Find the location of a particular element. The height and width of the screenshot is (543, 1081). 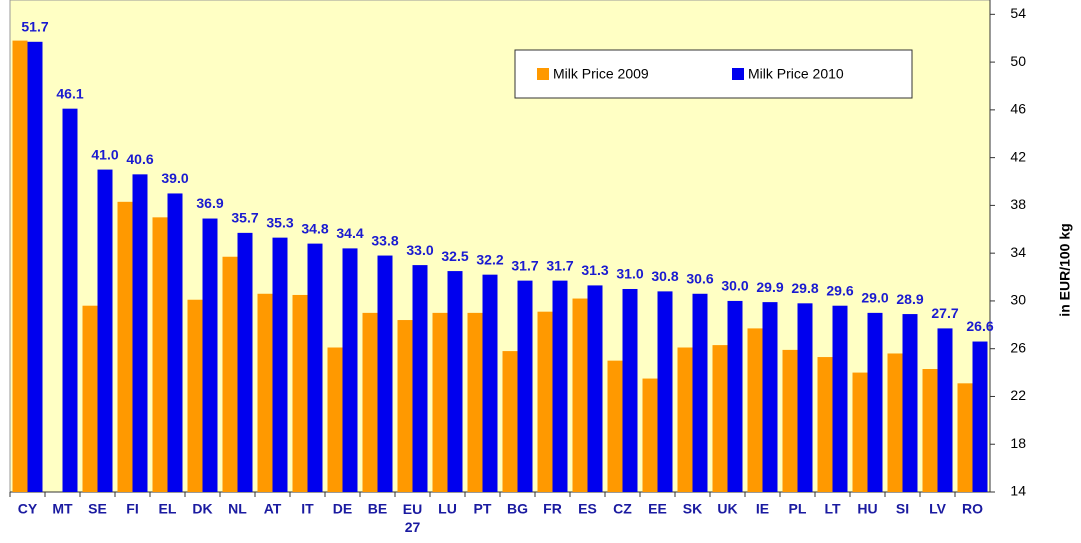

y-tick-label: 30 is located at coordinates (1018, 300).